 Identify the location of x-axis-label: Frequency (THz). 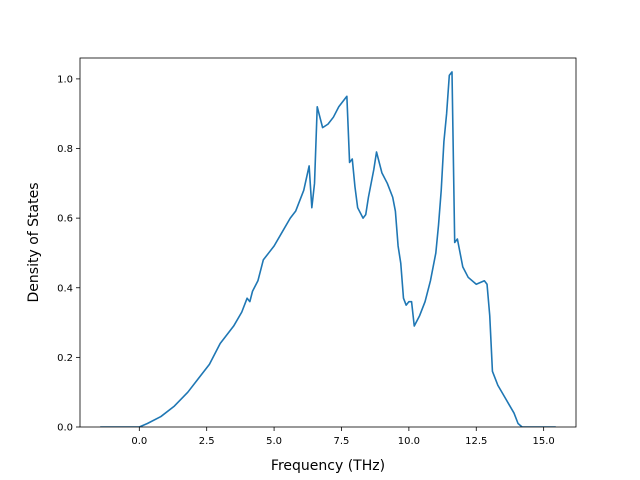
(328, 466).